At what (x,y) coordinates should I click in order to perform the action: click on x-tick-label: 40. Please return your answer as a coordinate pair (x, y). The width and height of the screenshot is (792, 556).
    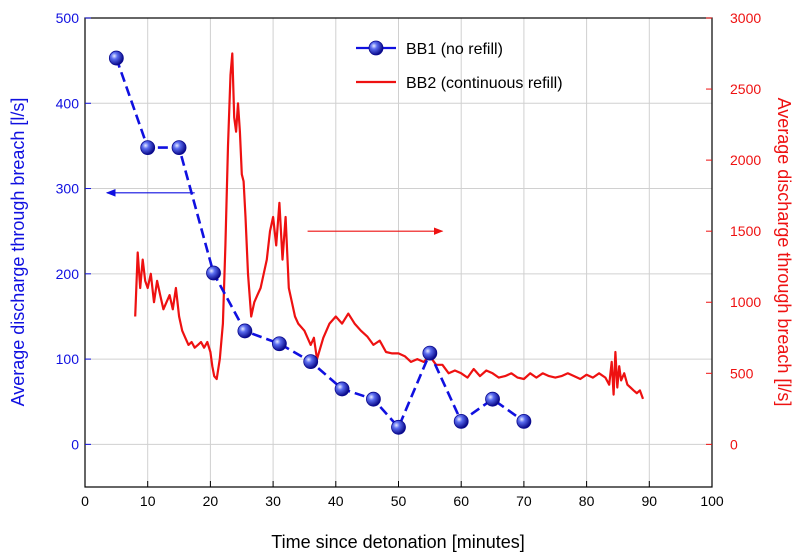
    Looking at the image, I should click on (336, 501).